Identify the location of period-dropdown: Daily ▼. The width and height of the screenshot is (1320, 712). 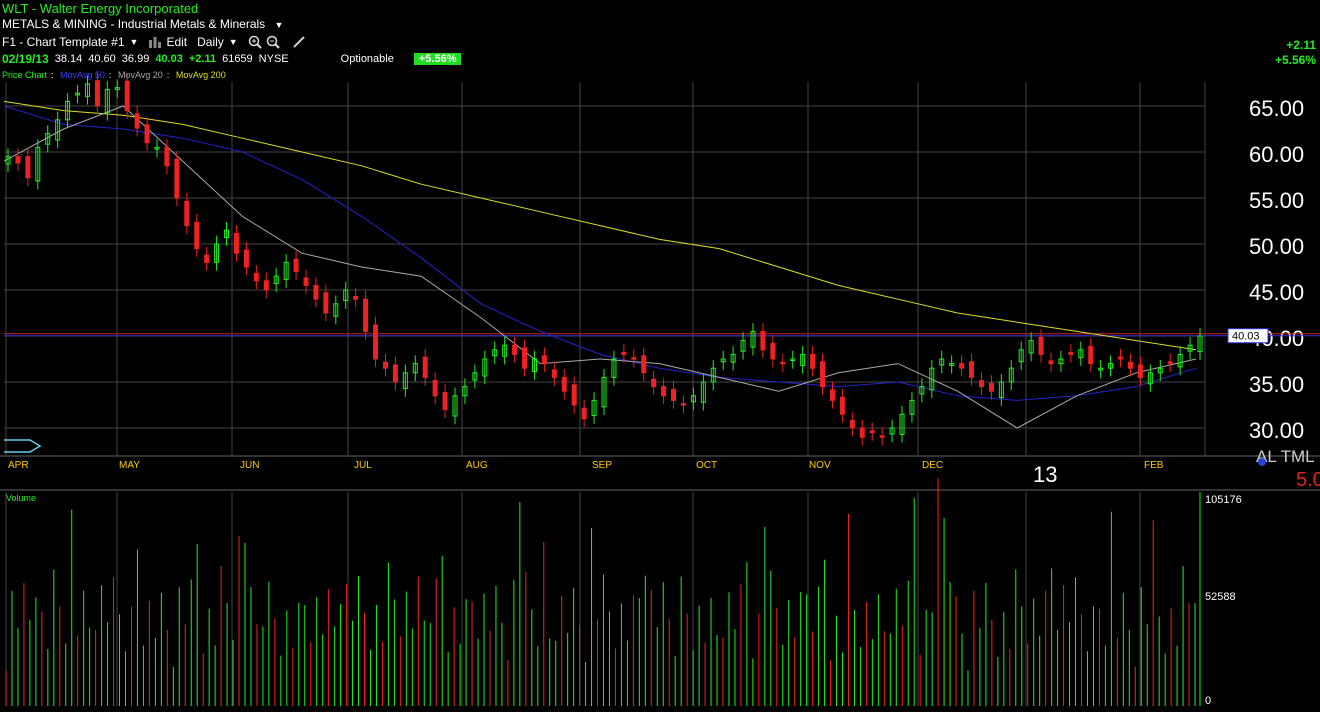
(217, 42).